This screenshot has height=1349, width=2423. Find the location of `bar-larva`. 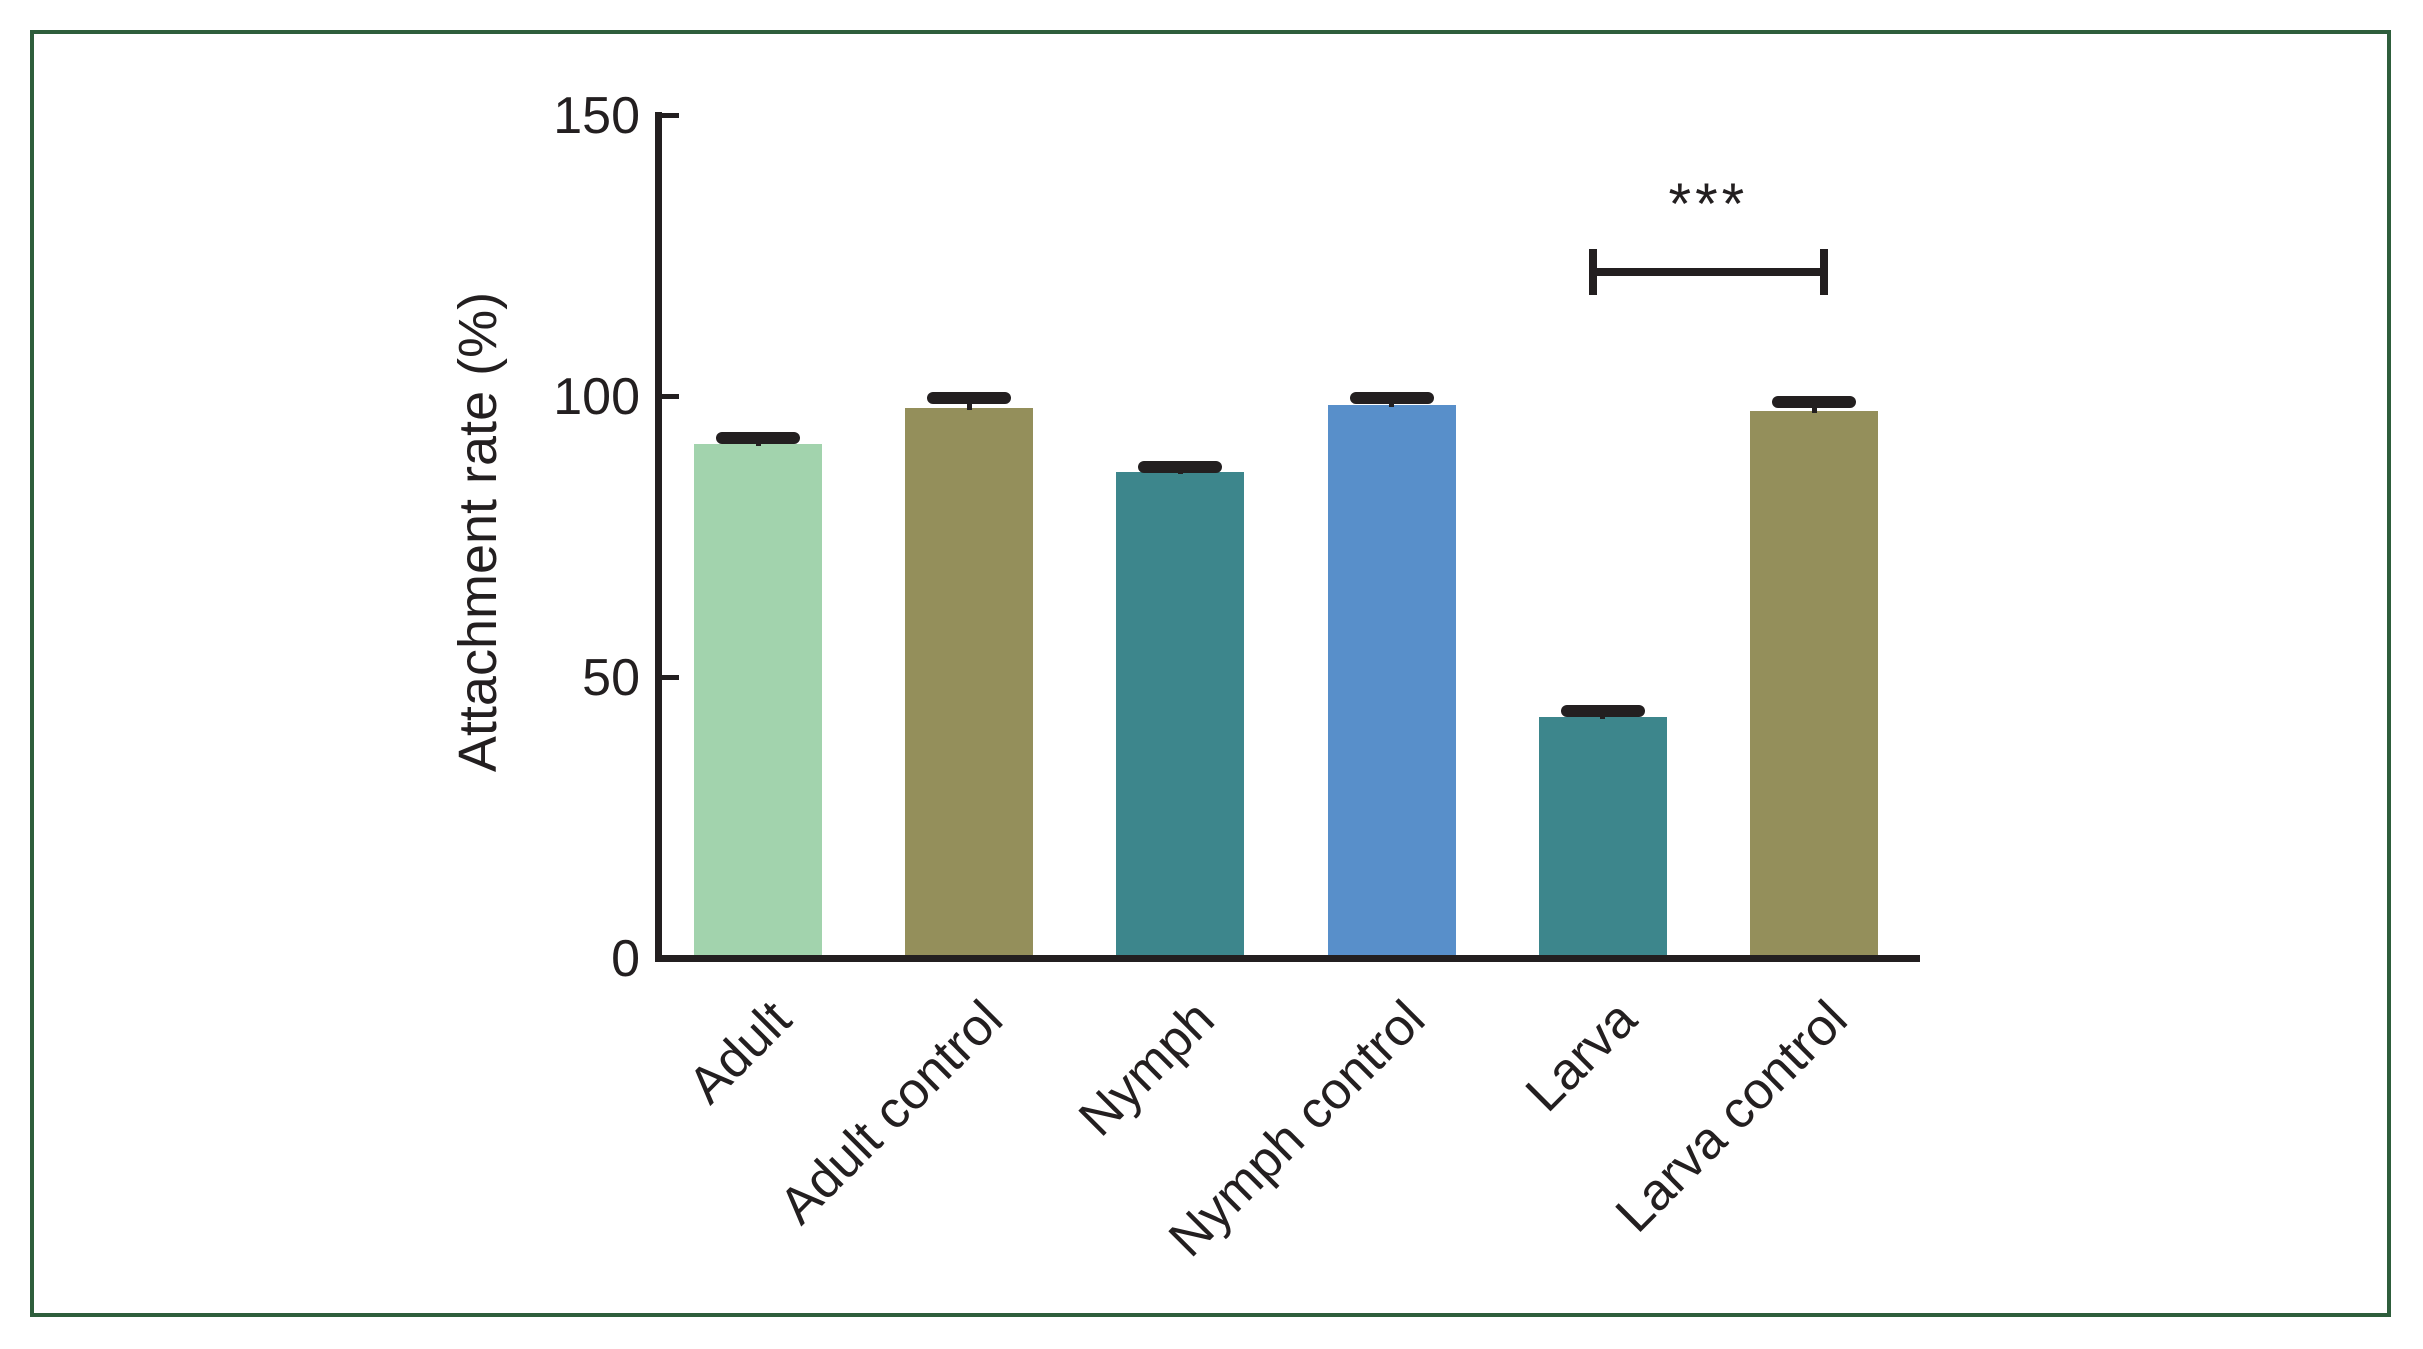

bar-larva is located at coordinates (1602, 835).